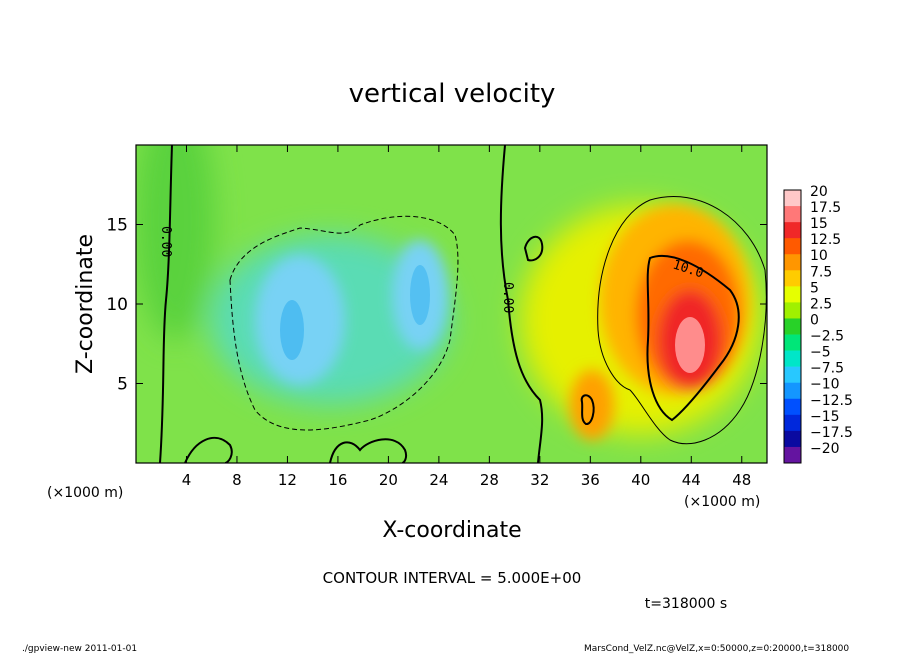 The height and width of the screenshot is (654, 904). Describe the element at coordinates (85, 304) in the screenshot. I see `y-axis-label: Z-coordinate` at that location.